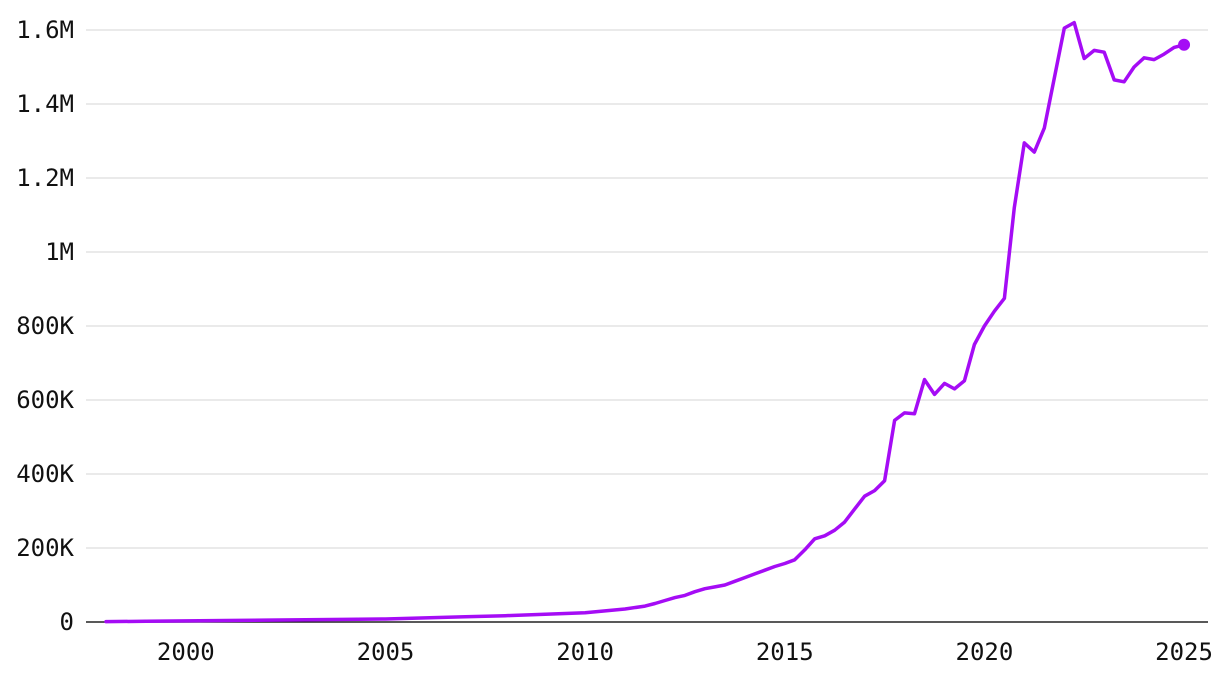 The height and width of the screenshot is (682, 1220). I want to click on y-axis-ticks: 0 200K 400K 600K 800K 1M 1.2M 1.4M 1.6M, so click(45, 326).